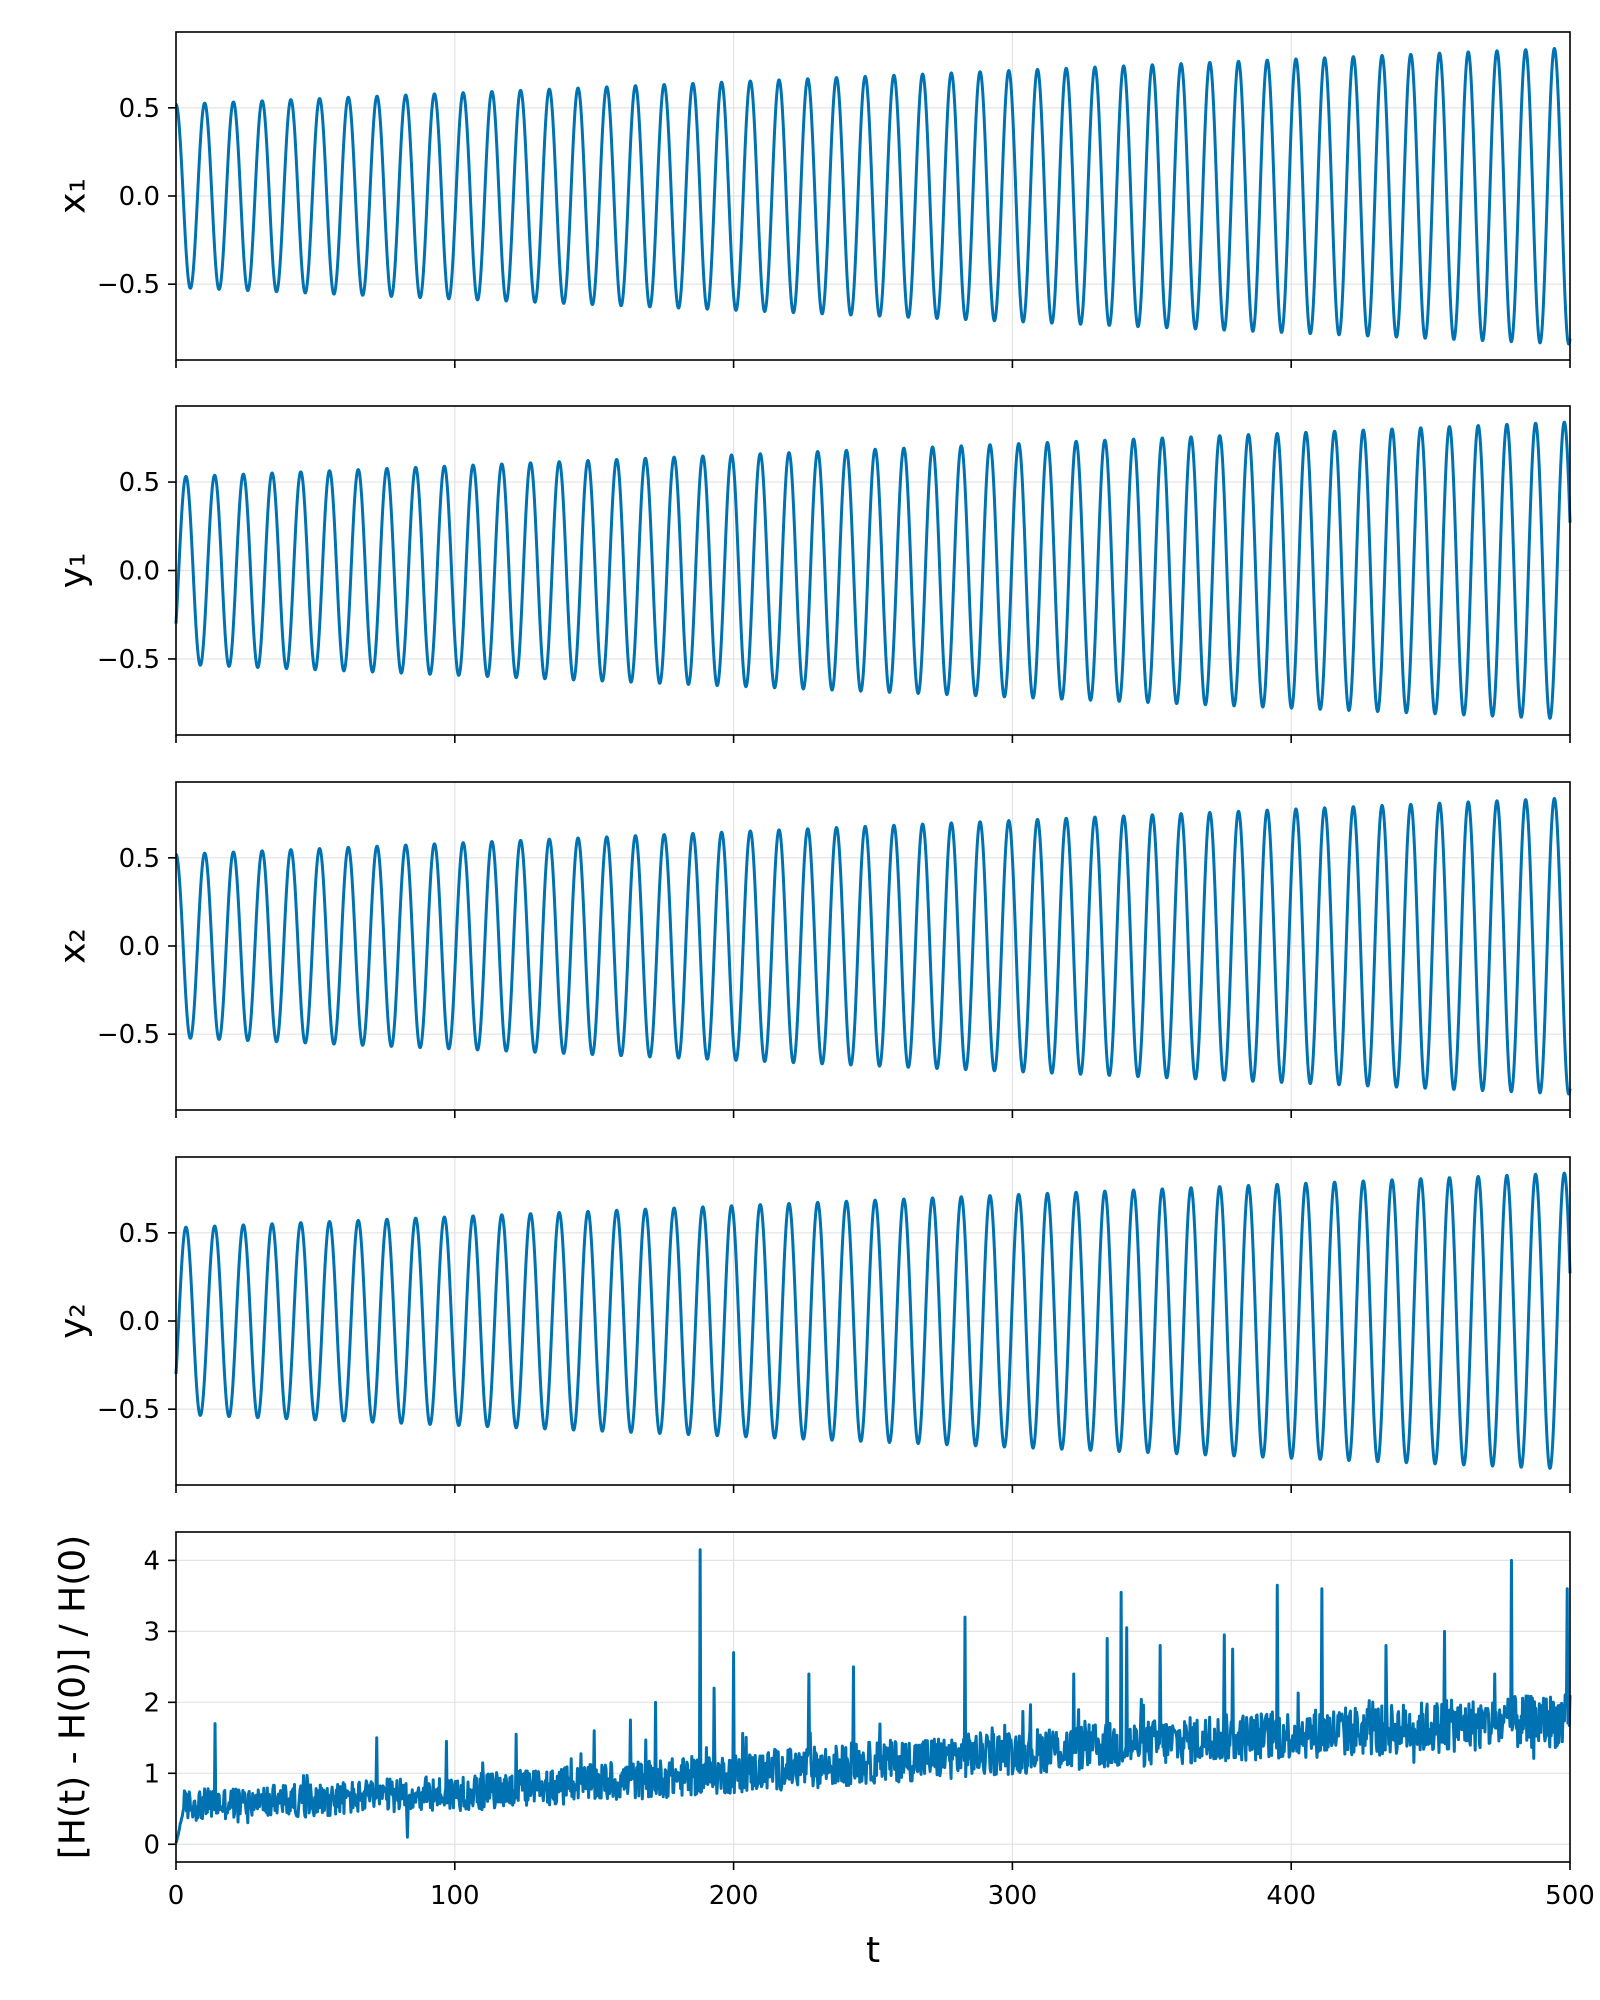 The width and height of the screenshot is (1600, 2000). What do you see at coordinates (176, 1896) in the screenshot?
I see `x-tick-label-0: 0` at bounding box center [176, 1896].